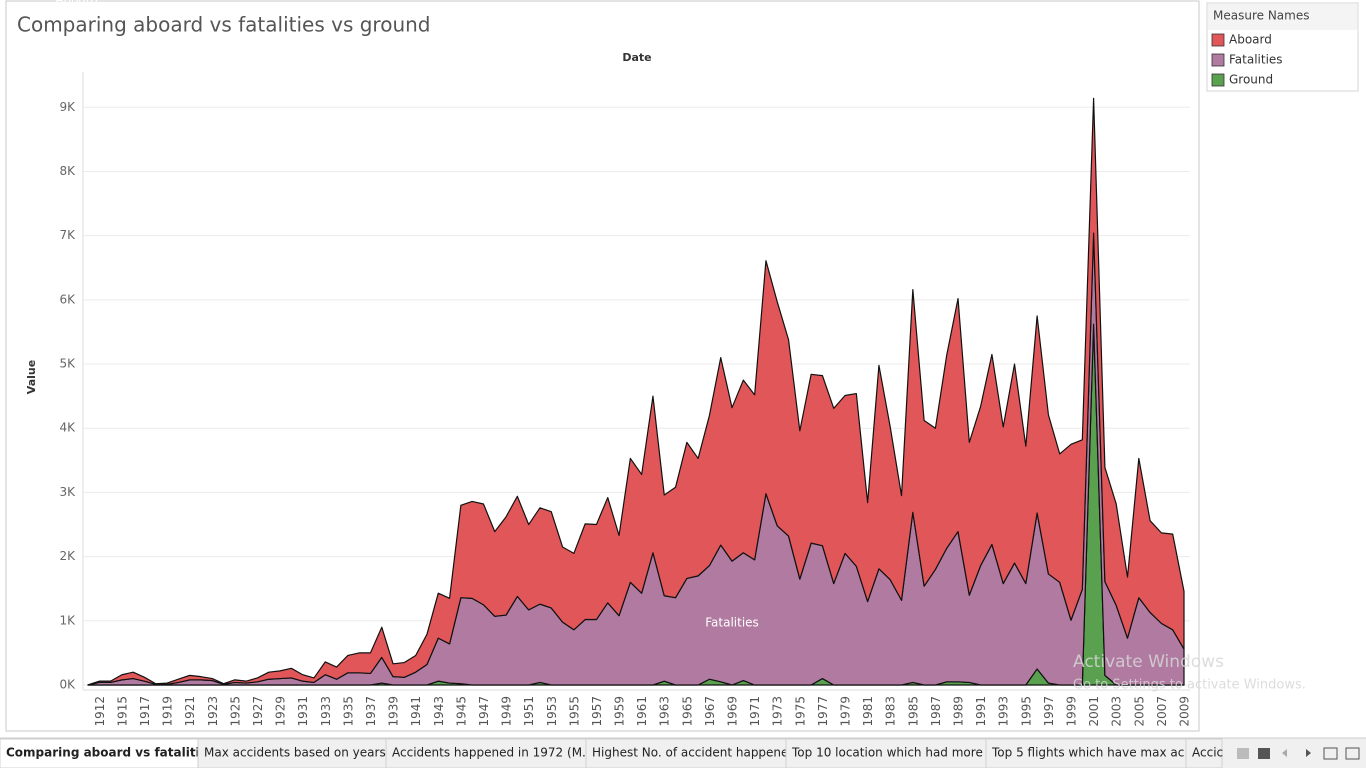 The height and width of the screenshot is (768, 1366). I want to click on present, so click(1352, 753).